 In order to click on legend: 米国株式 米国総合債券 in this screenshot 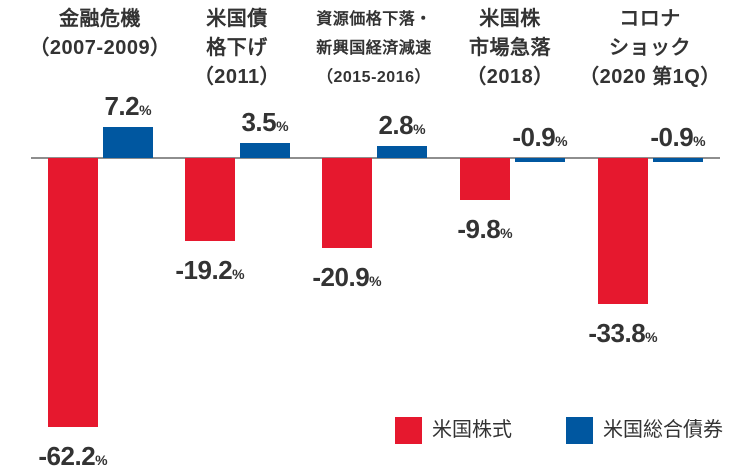, I will do `click(559, 430)`.